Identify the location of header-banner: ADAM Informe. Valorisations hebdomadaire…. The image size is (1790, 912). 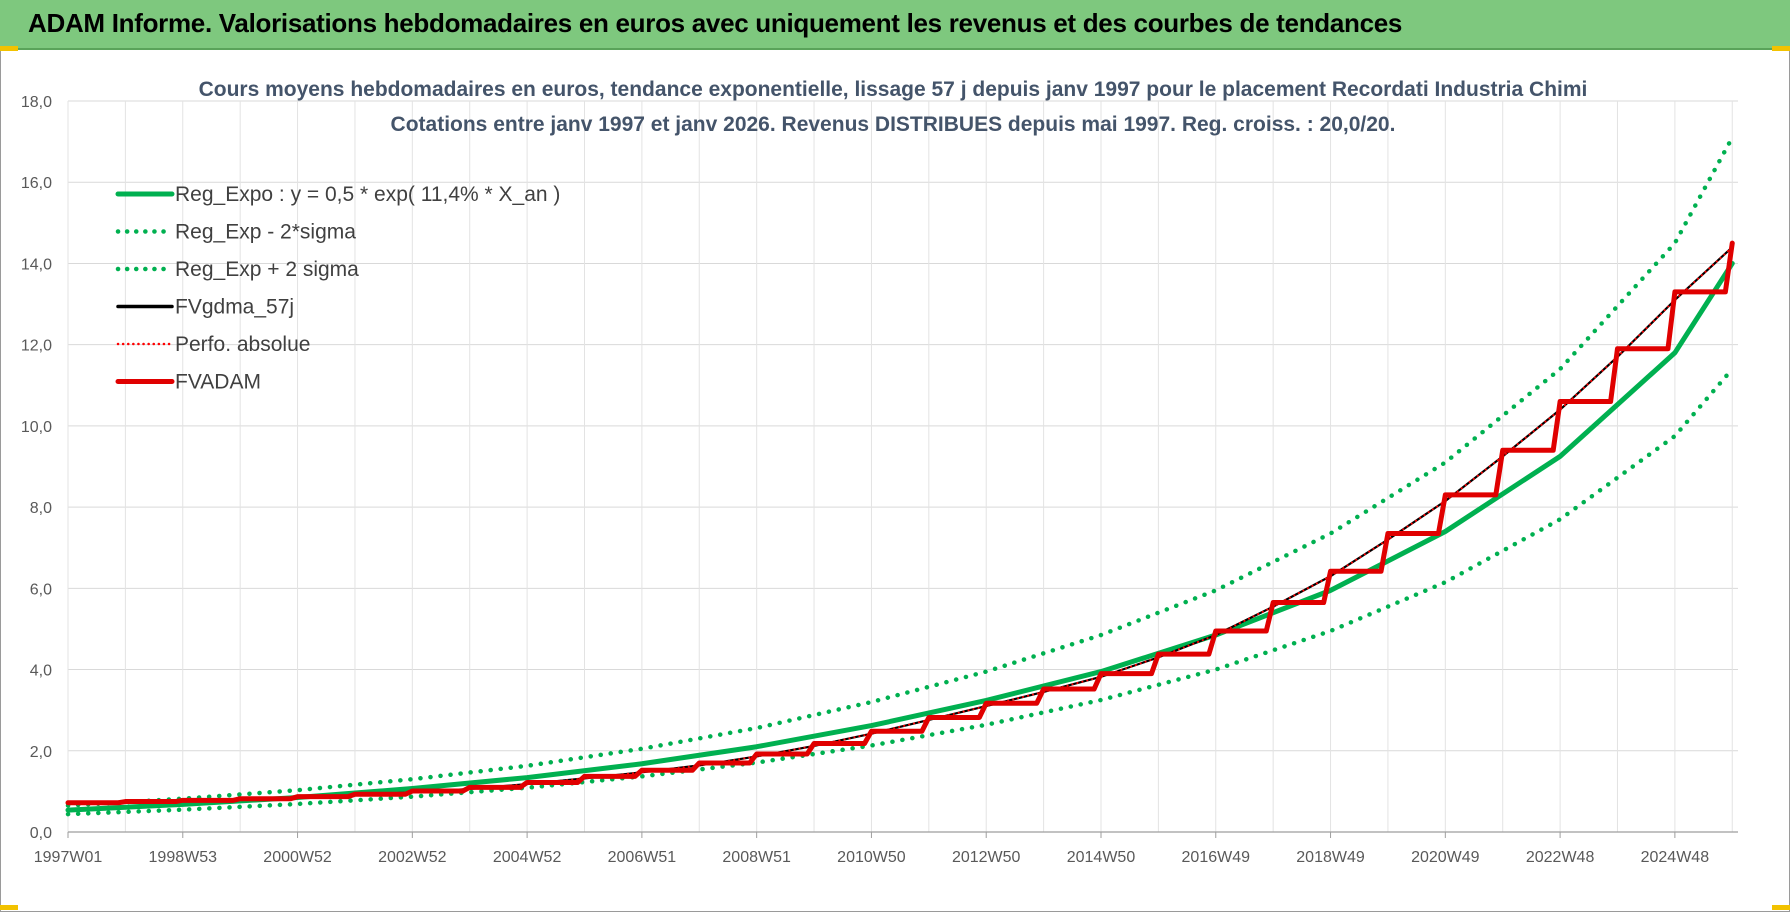
(895, 25).